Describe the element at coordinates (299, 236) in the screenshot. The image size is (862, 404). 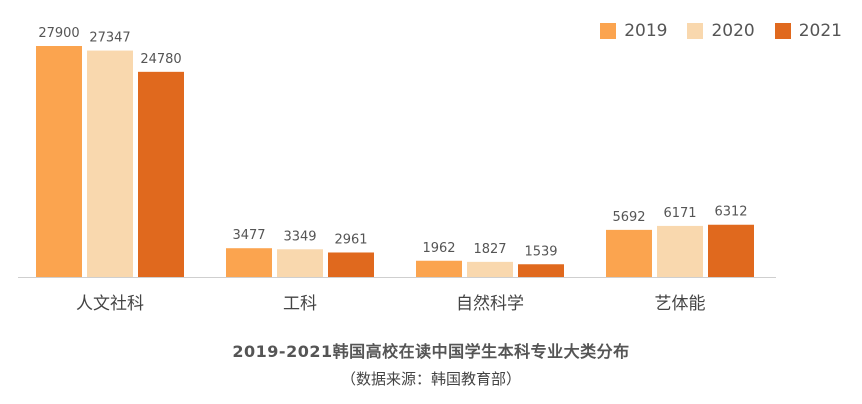
I see `data-label-2020-1: 3349` at that location.